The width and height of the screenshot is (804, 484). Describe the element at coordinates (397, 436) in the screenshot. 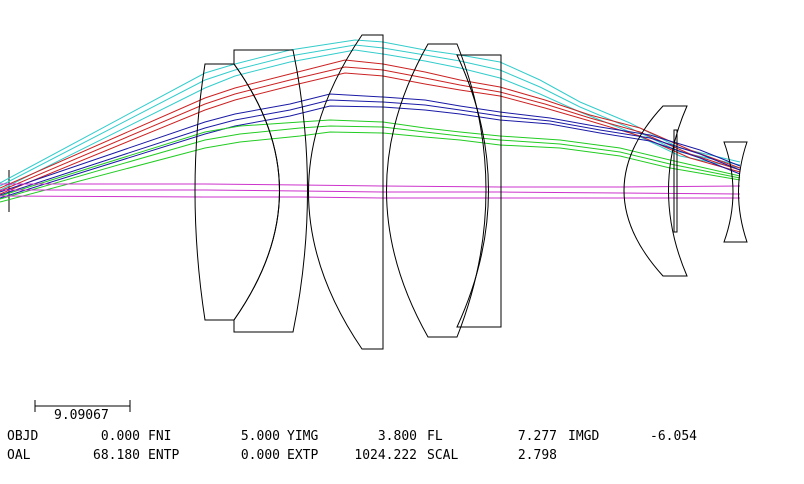

I see `stat-yimg-value: 3.800` at that location.